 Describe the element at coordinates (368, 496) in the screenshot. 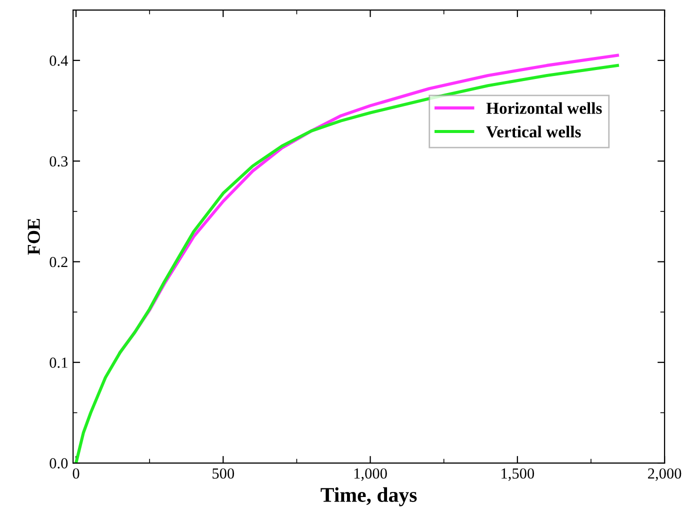

I see `x-axis-title: Time, days` at that location.